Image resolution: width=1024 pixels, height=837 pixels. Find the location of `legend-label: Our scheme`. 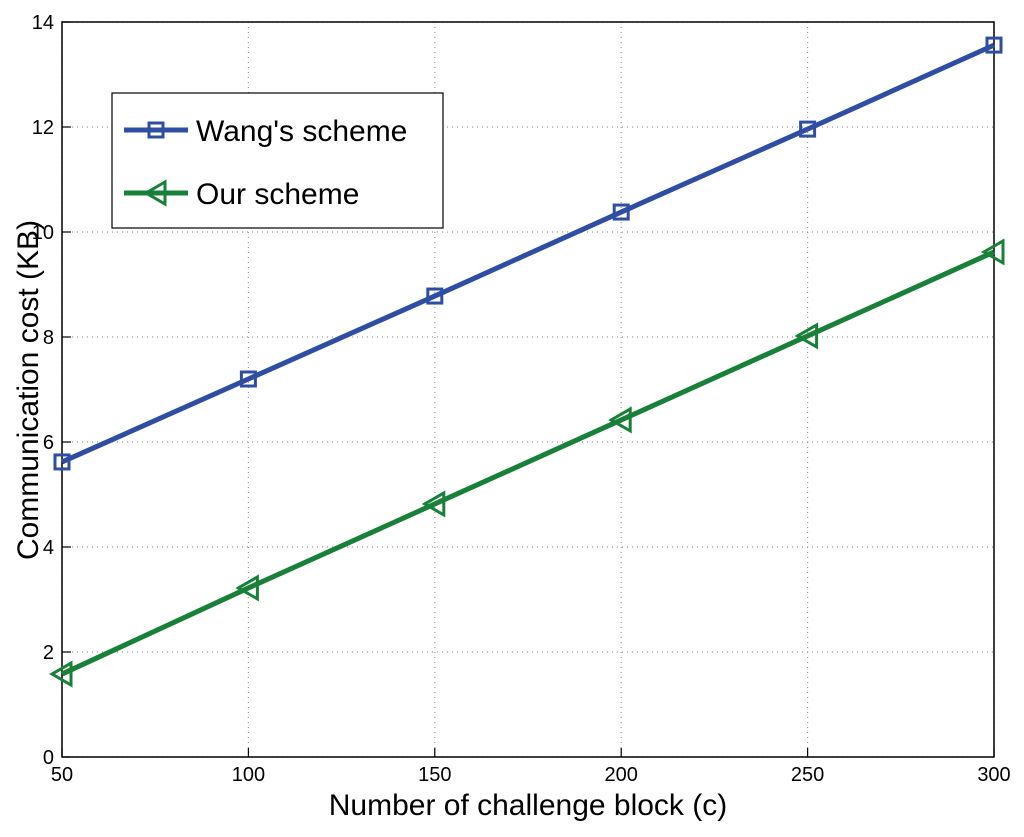

legend-label: Our scheme is located at coordinates (277, 194).